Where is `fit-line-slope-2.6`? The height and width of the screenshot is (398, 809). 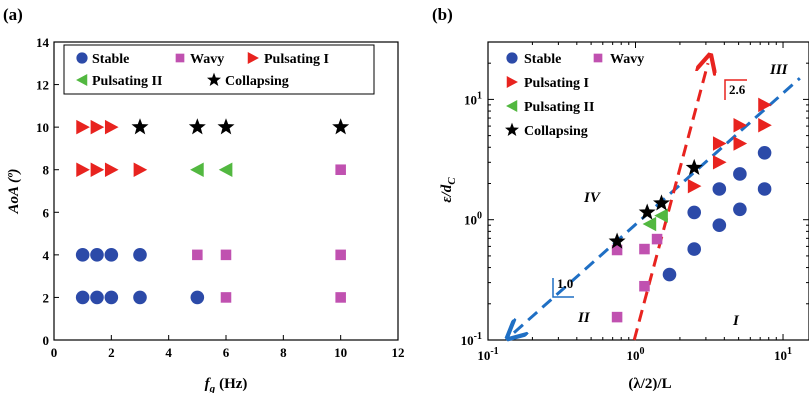 fit-line-slope-2.6 is located at coordinates (670, 202).